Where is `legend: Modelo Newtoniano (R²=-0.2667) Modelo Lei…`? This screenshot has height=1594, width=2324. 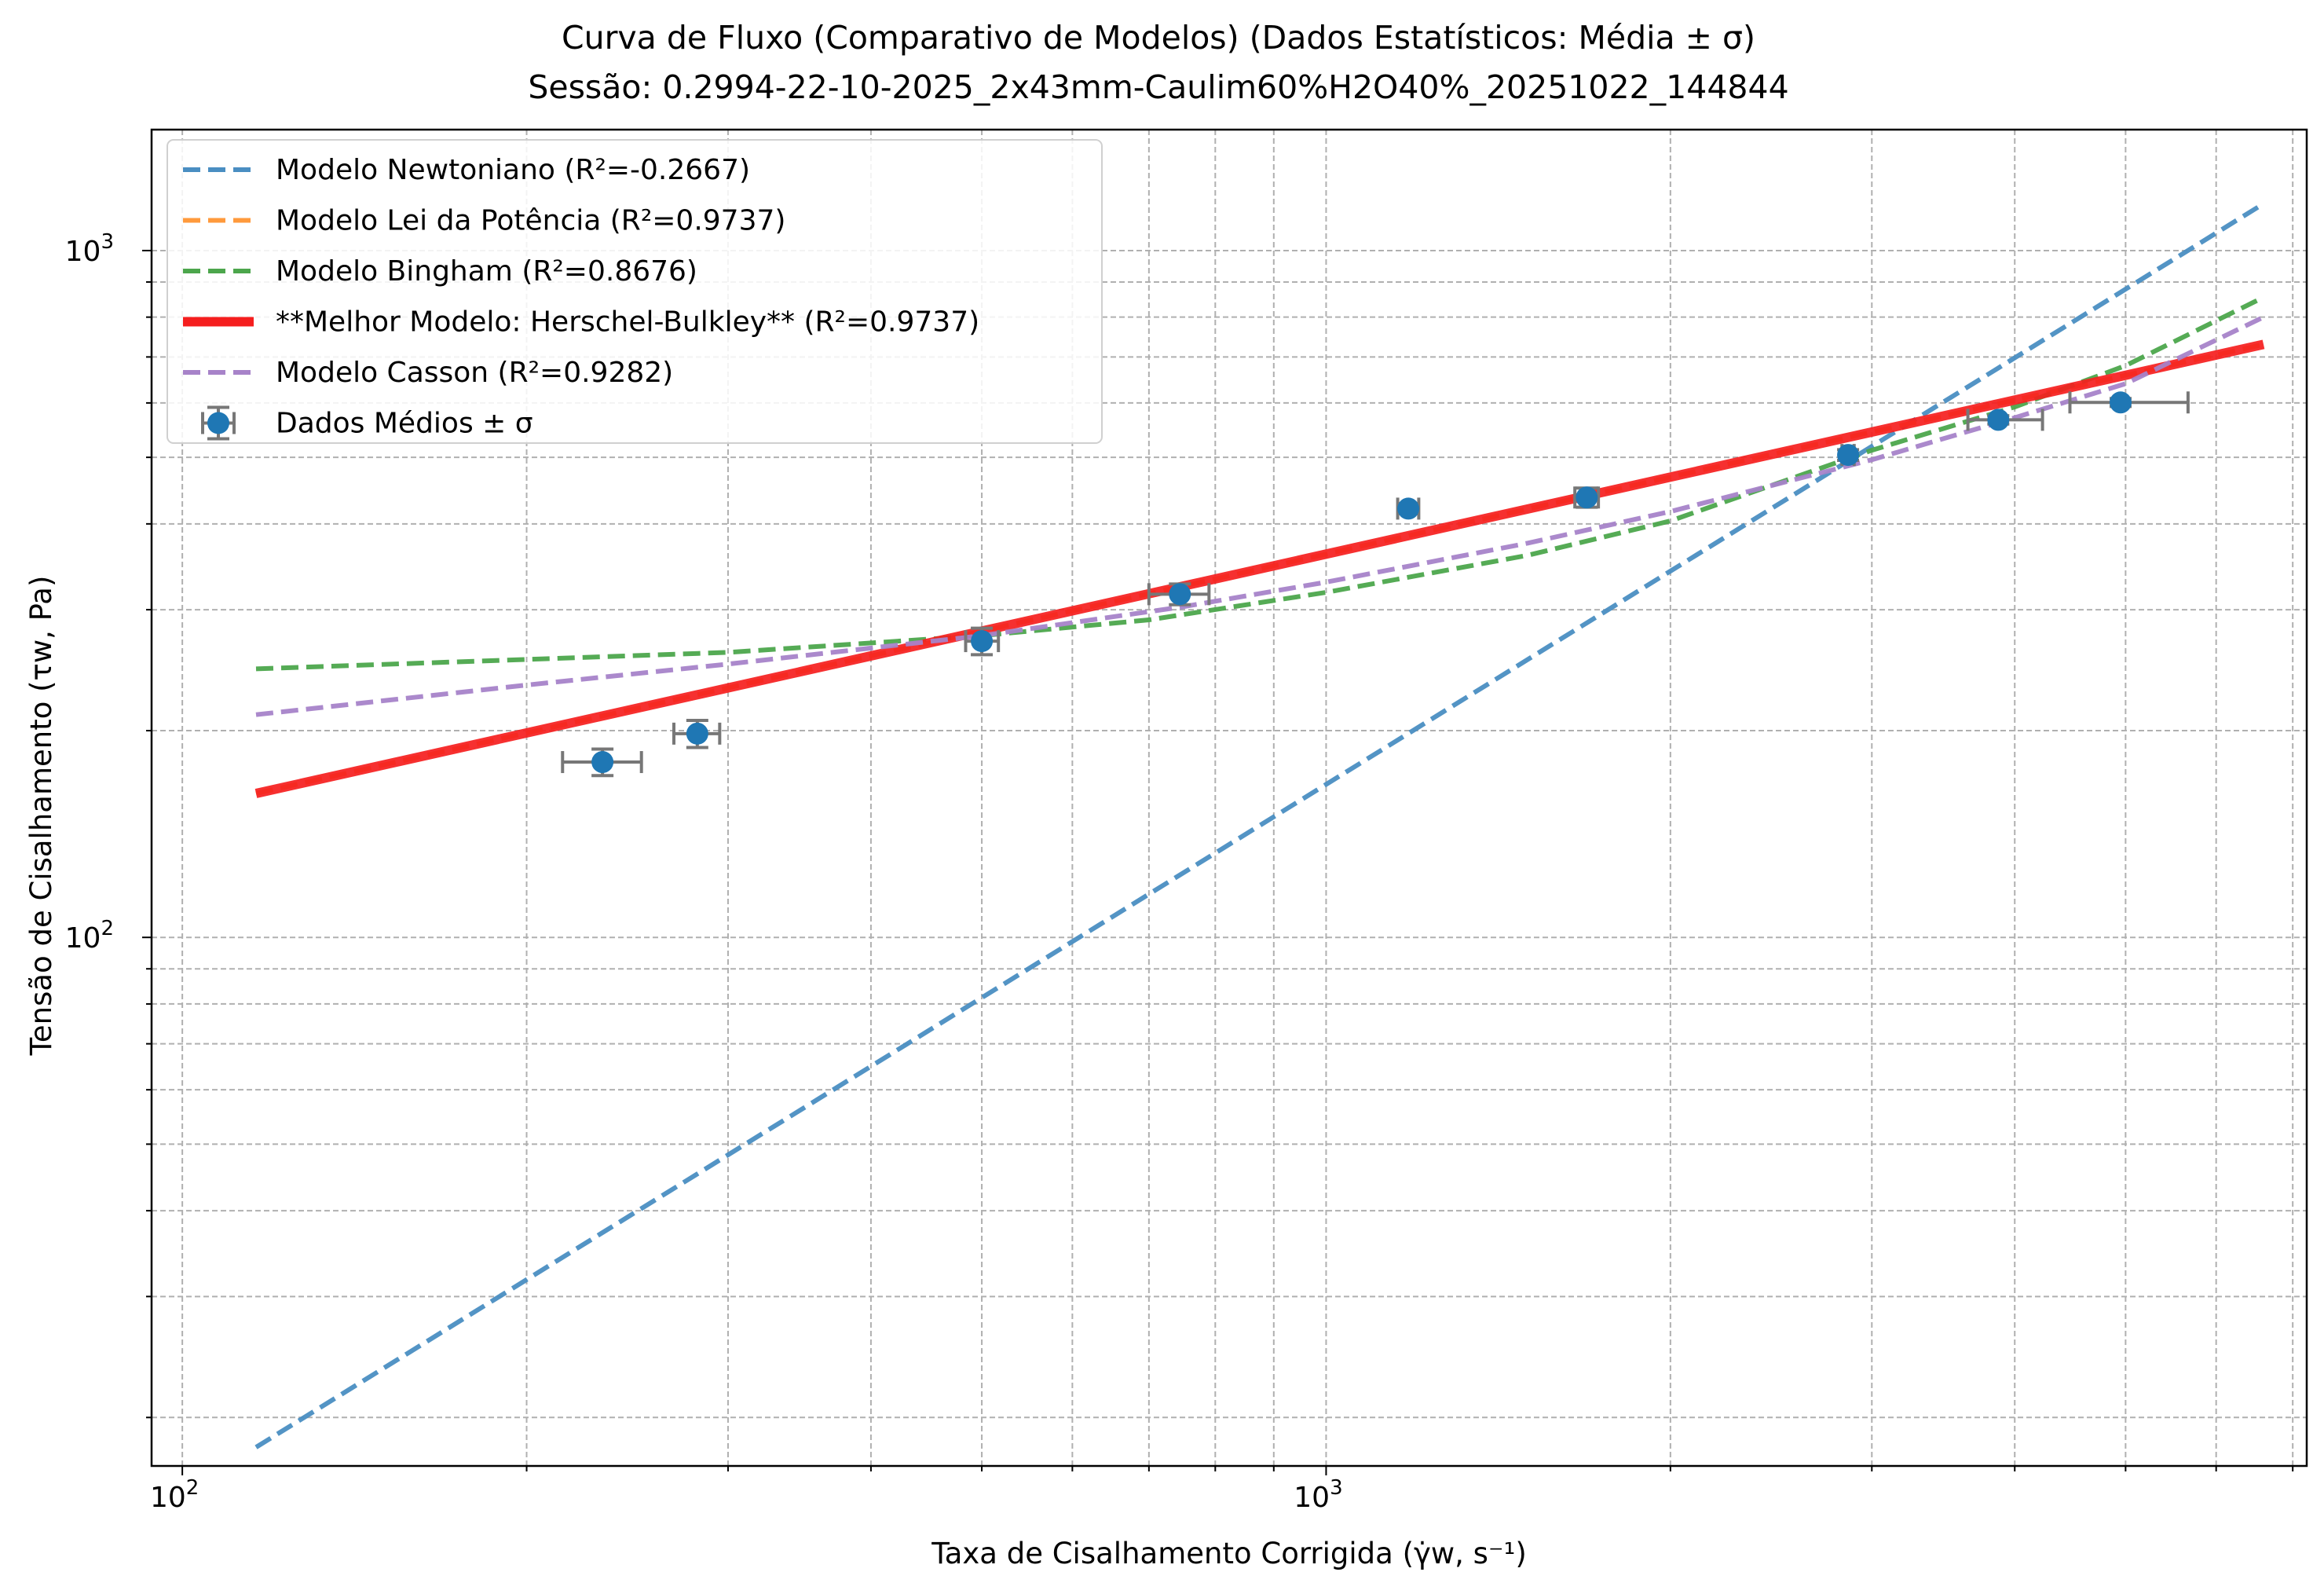
legend: Modelo Newtoniano (R²=-0.2667) Modelo Lei… is located at coordinates (635, 291).